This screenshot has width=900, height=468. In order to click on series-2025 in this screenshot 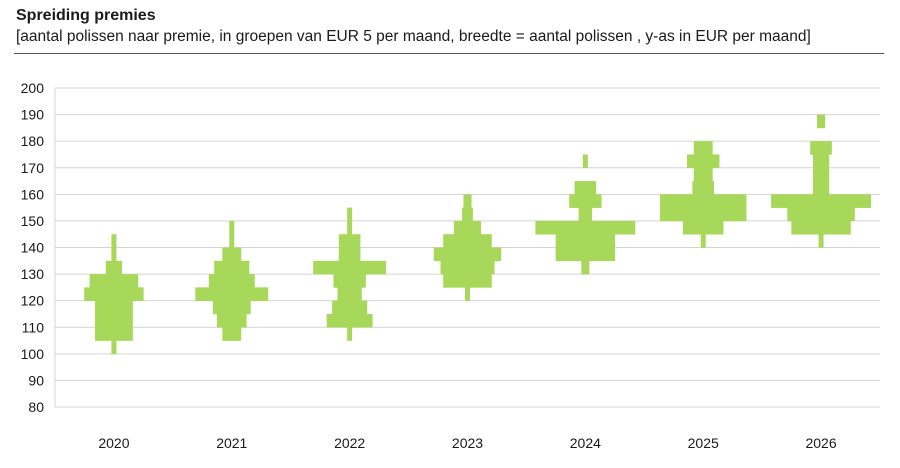, I will do `click(703, 194)`.